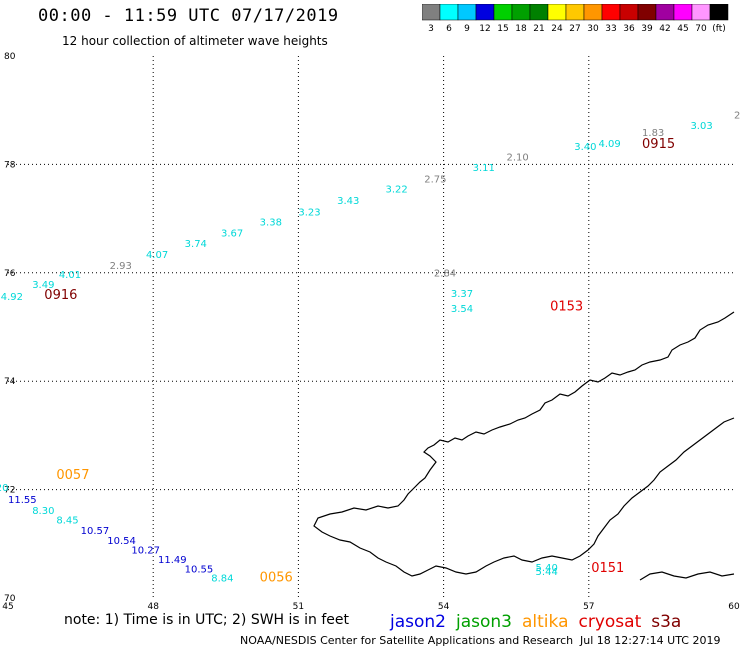 This screenshot has width=740, height=650. I want to click on time-label: 0056, so click(276, 578).